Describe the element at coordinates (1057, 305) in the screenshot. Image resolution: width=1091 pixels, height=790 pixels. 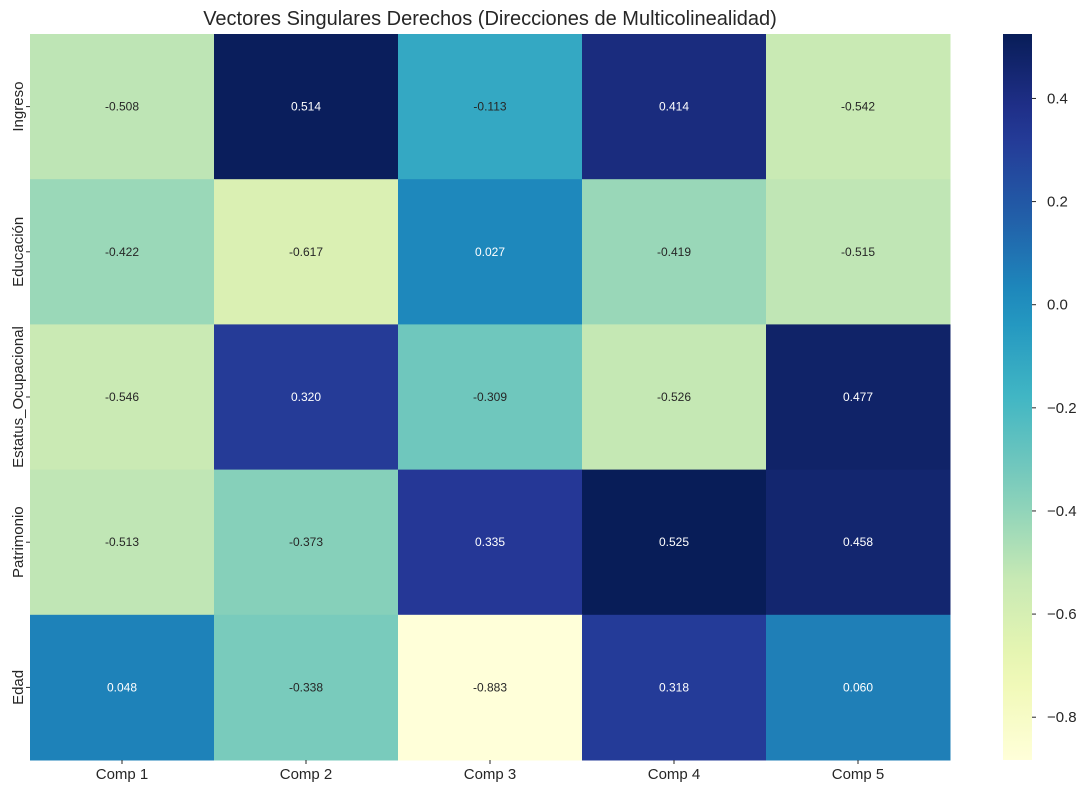
I see `colorbar-tick-label: 0.0` at that location.